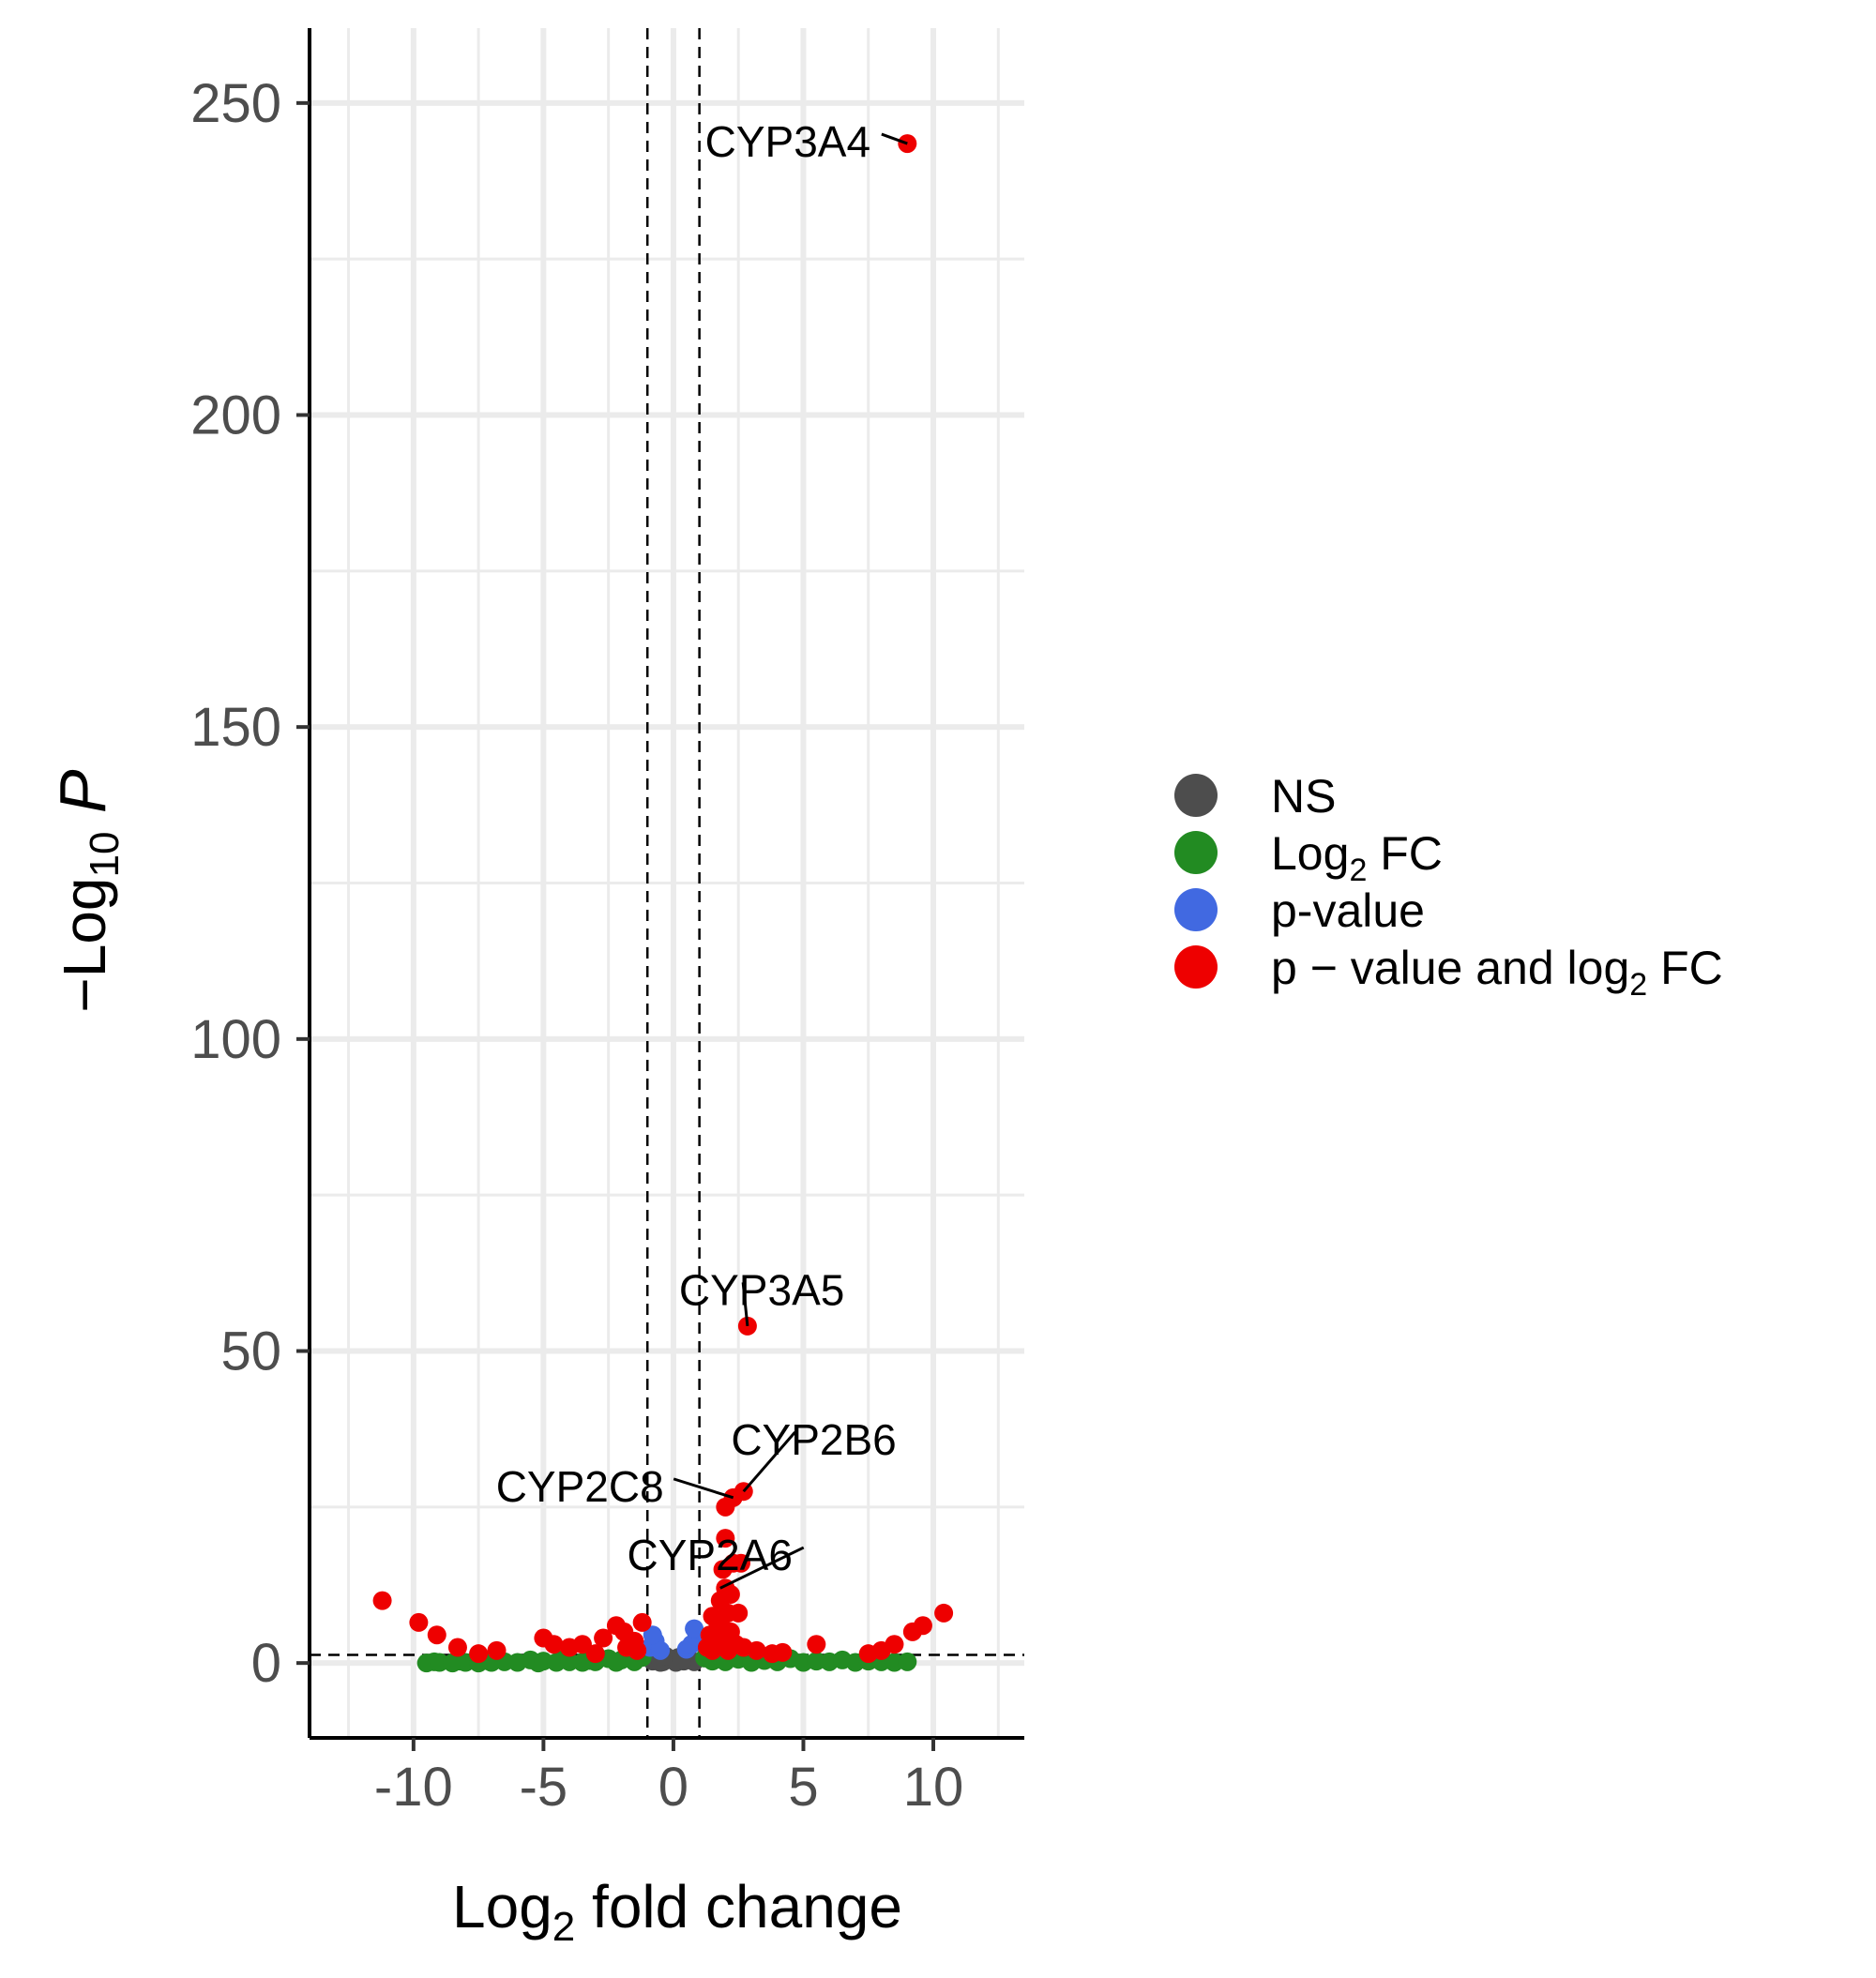 This screenshot has height=1978, width=1876. I want to click on legend-key-ns, so click(1196, 795).